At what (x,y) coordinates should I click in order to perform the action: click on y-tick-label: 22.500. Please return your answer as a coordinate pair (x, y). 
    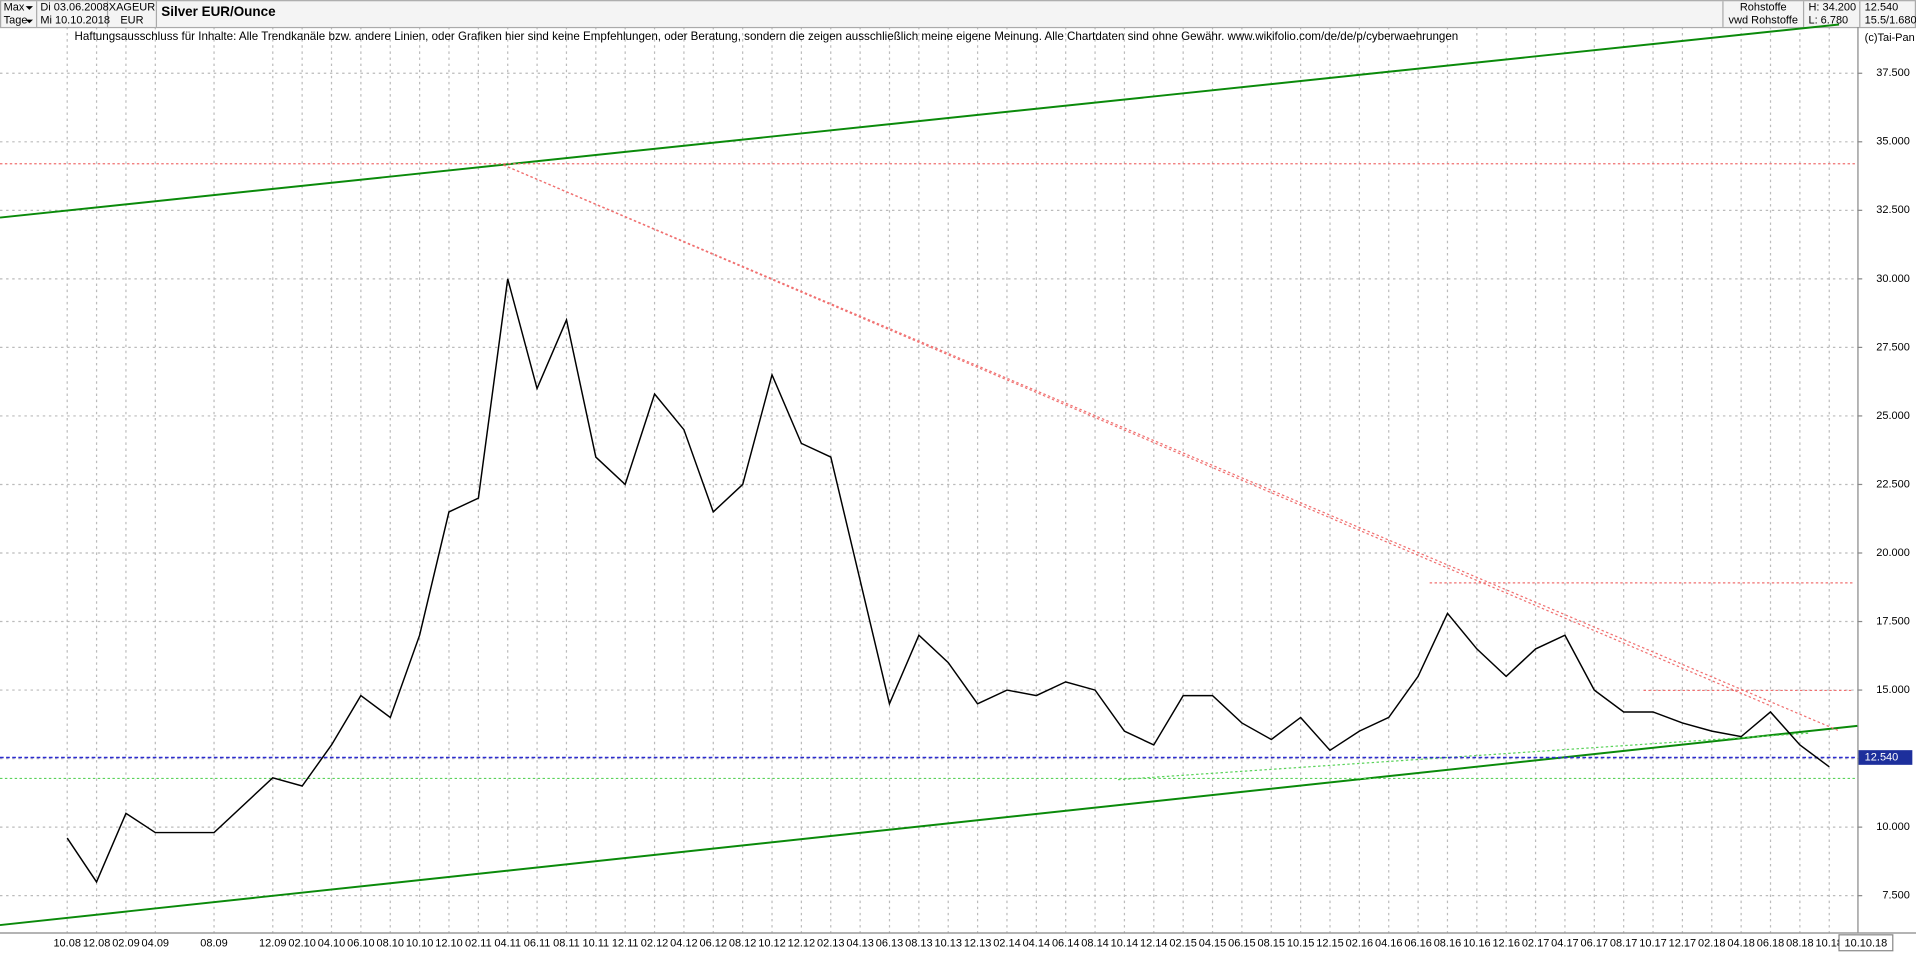
    Looking at the image, I should click on (1893, 484).